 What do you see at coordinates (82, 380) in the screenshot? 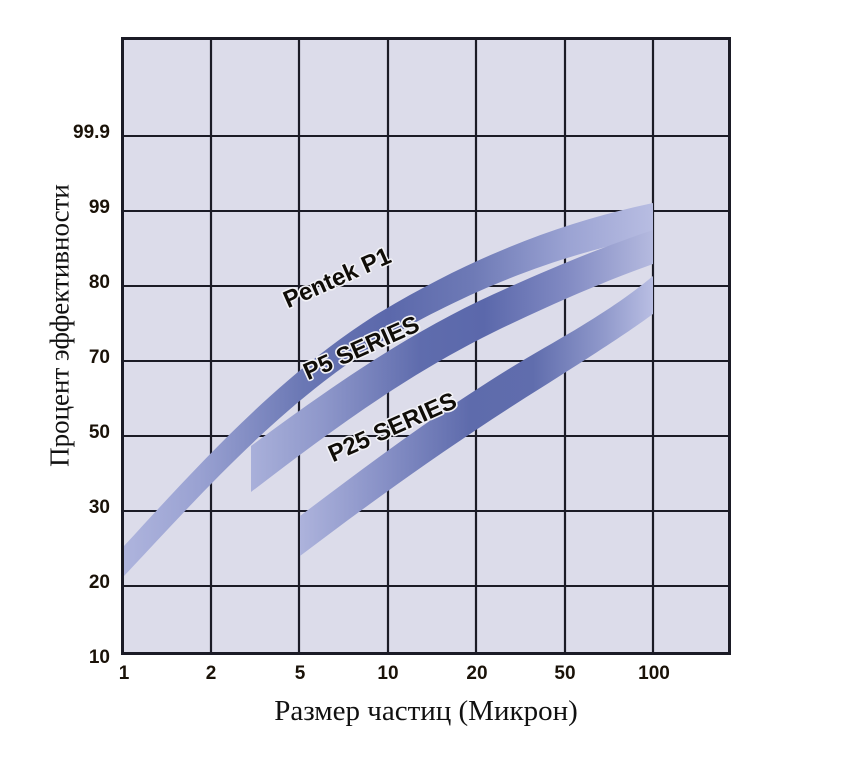
I see `y-axis-tick-labels: 99.9 99 80 70 50 30 20 10` at bounding box center [82, 380].